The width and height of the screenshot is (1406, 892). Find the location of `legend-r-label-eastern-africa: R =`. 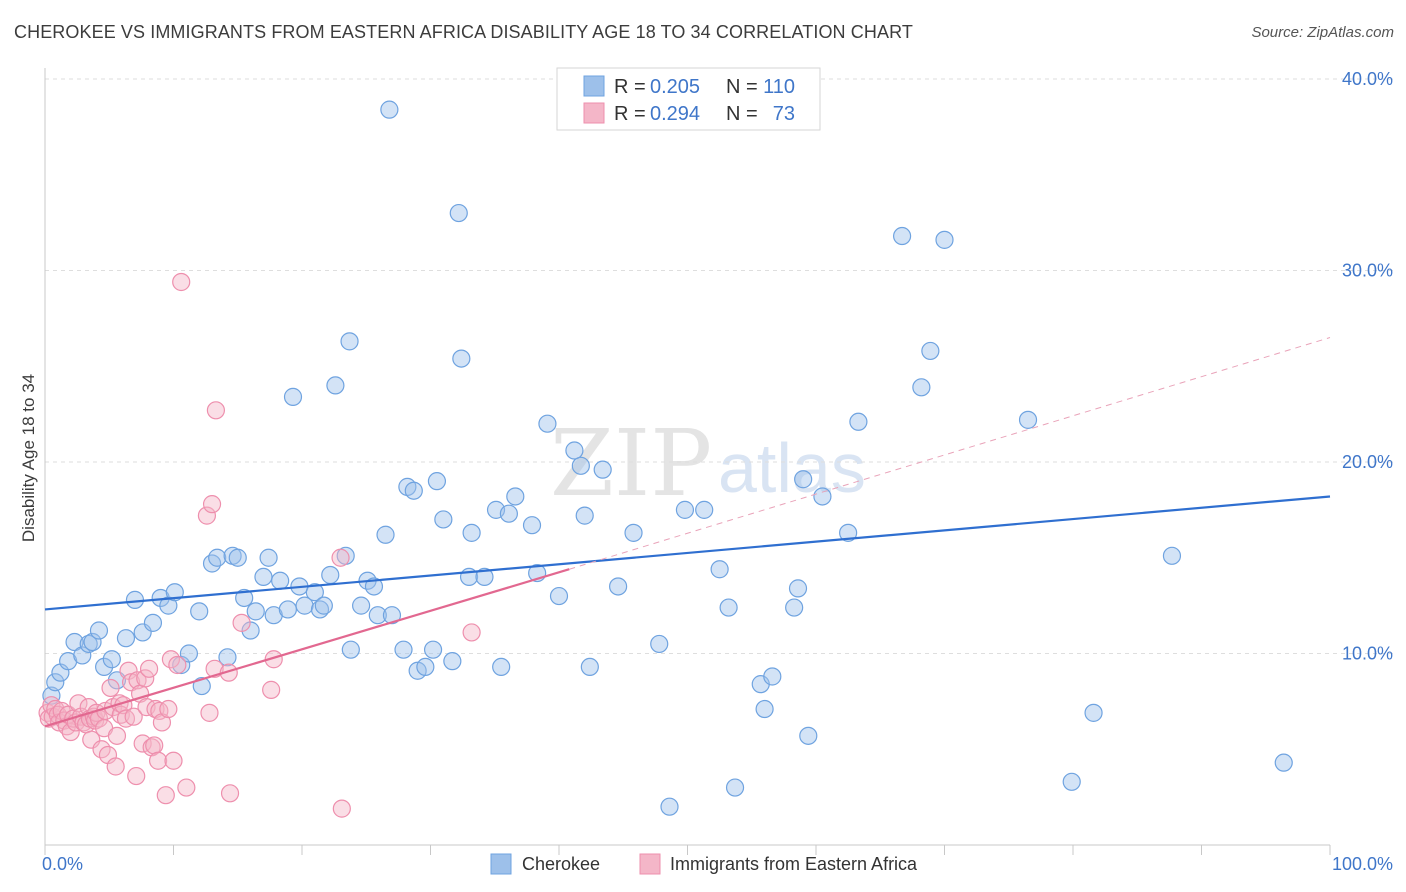

legend-r-label-eastern-africa: R = is located at coordinates (630, 114).